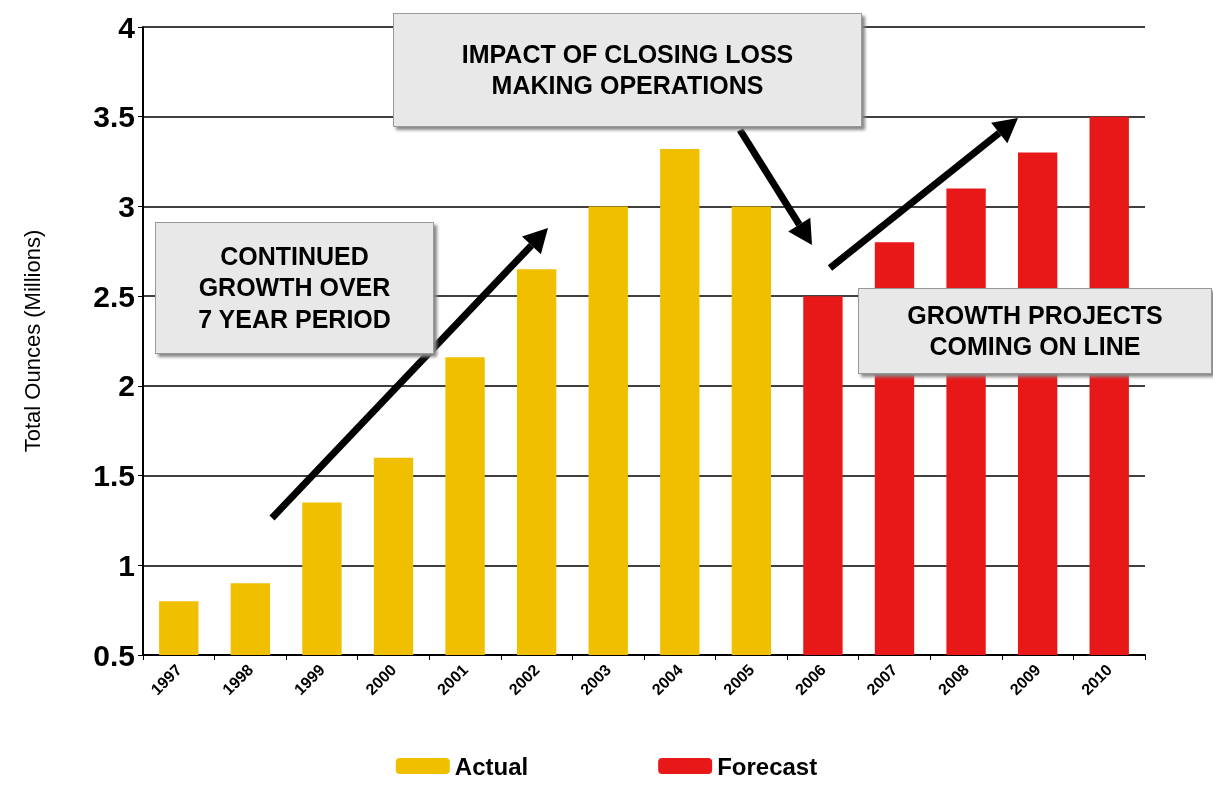 This screenshot has width=1213, height=787. What do you see at coordinates (126, 206) in the screenshot?
I see `y-tick-label: 3` at bounding box center [126, 206].